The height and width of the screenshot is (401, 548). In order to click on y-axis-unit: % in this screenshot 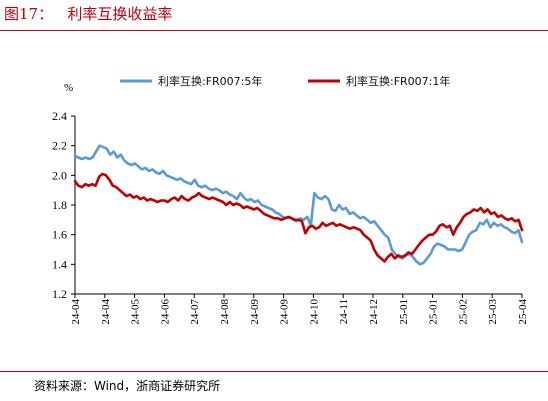, I will do `click(68, 88)`.